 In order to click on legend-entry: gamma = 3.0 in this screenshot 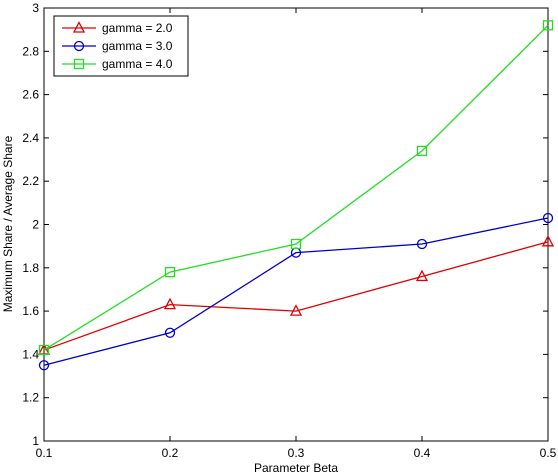, I will do `click(117, 46)`.